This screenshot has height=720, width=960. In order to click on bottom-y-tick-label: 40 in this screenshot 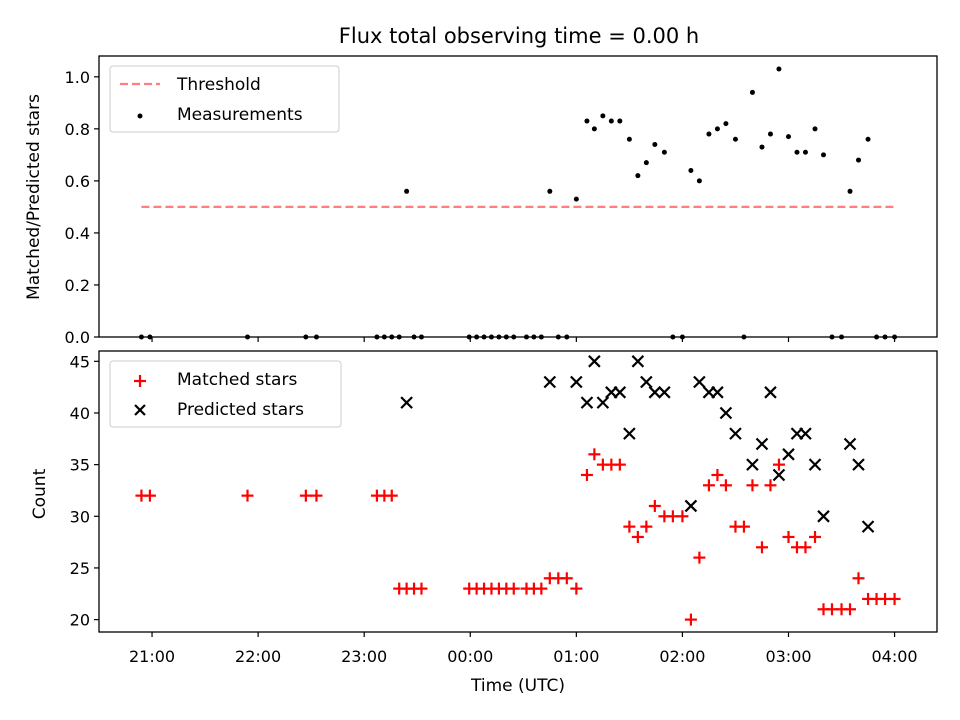, I will do `click(80, 413)`.